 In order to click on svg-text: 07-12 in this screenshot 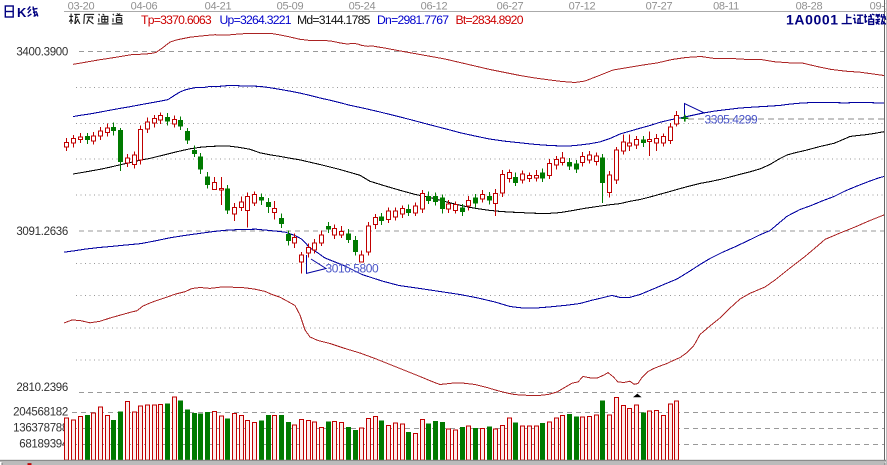, I will do `click(582, 7)`.